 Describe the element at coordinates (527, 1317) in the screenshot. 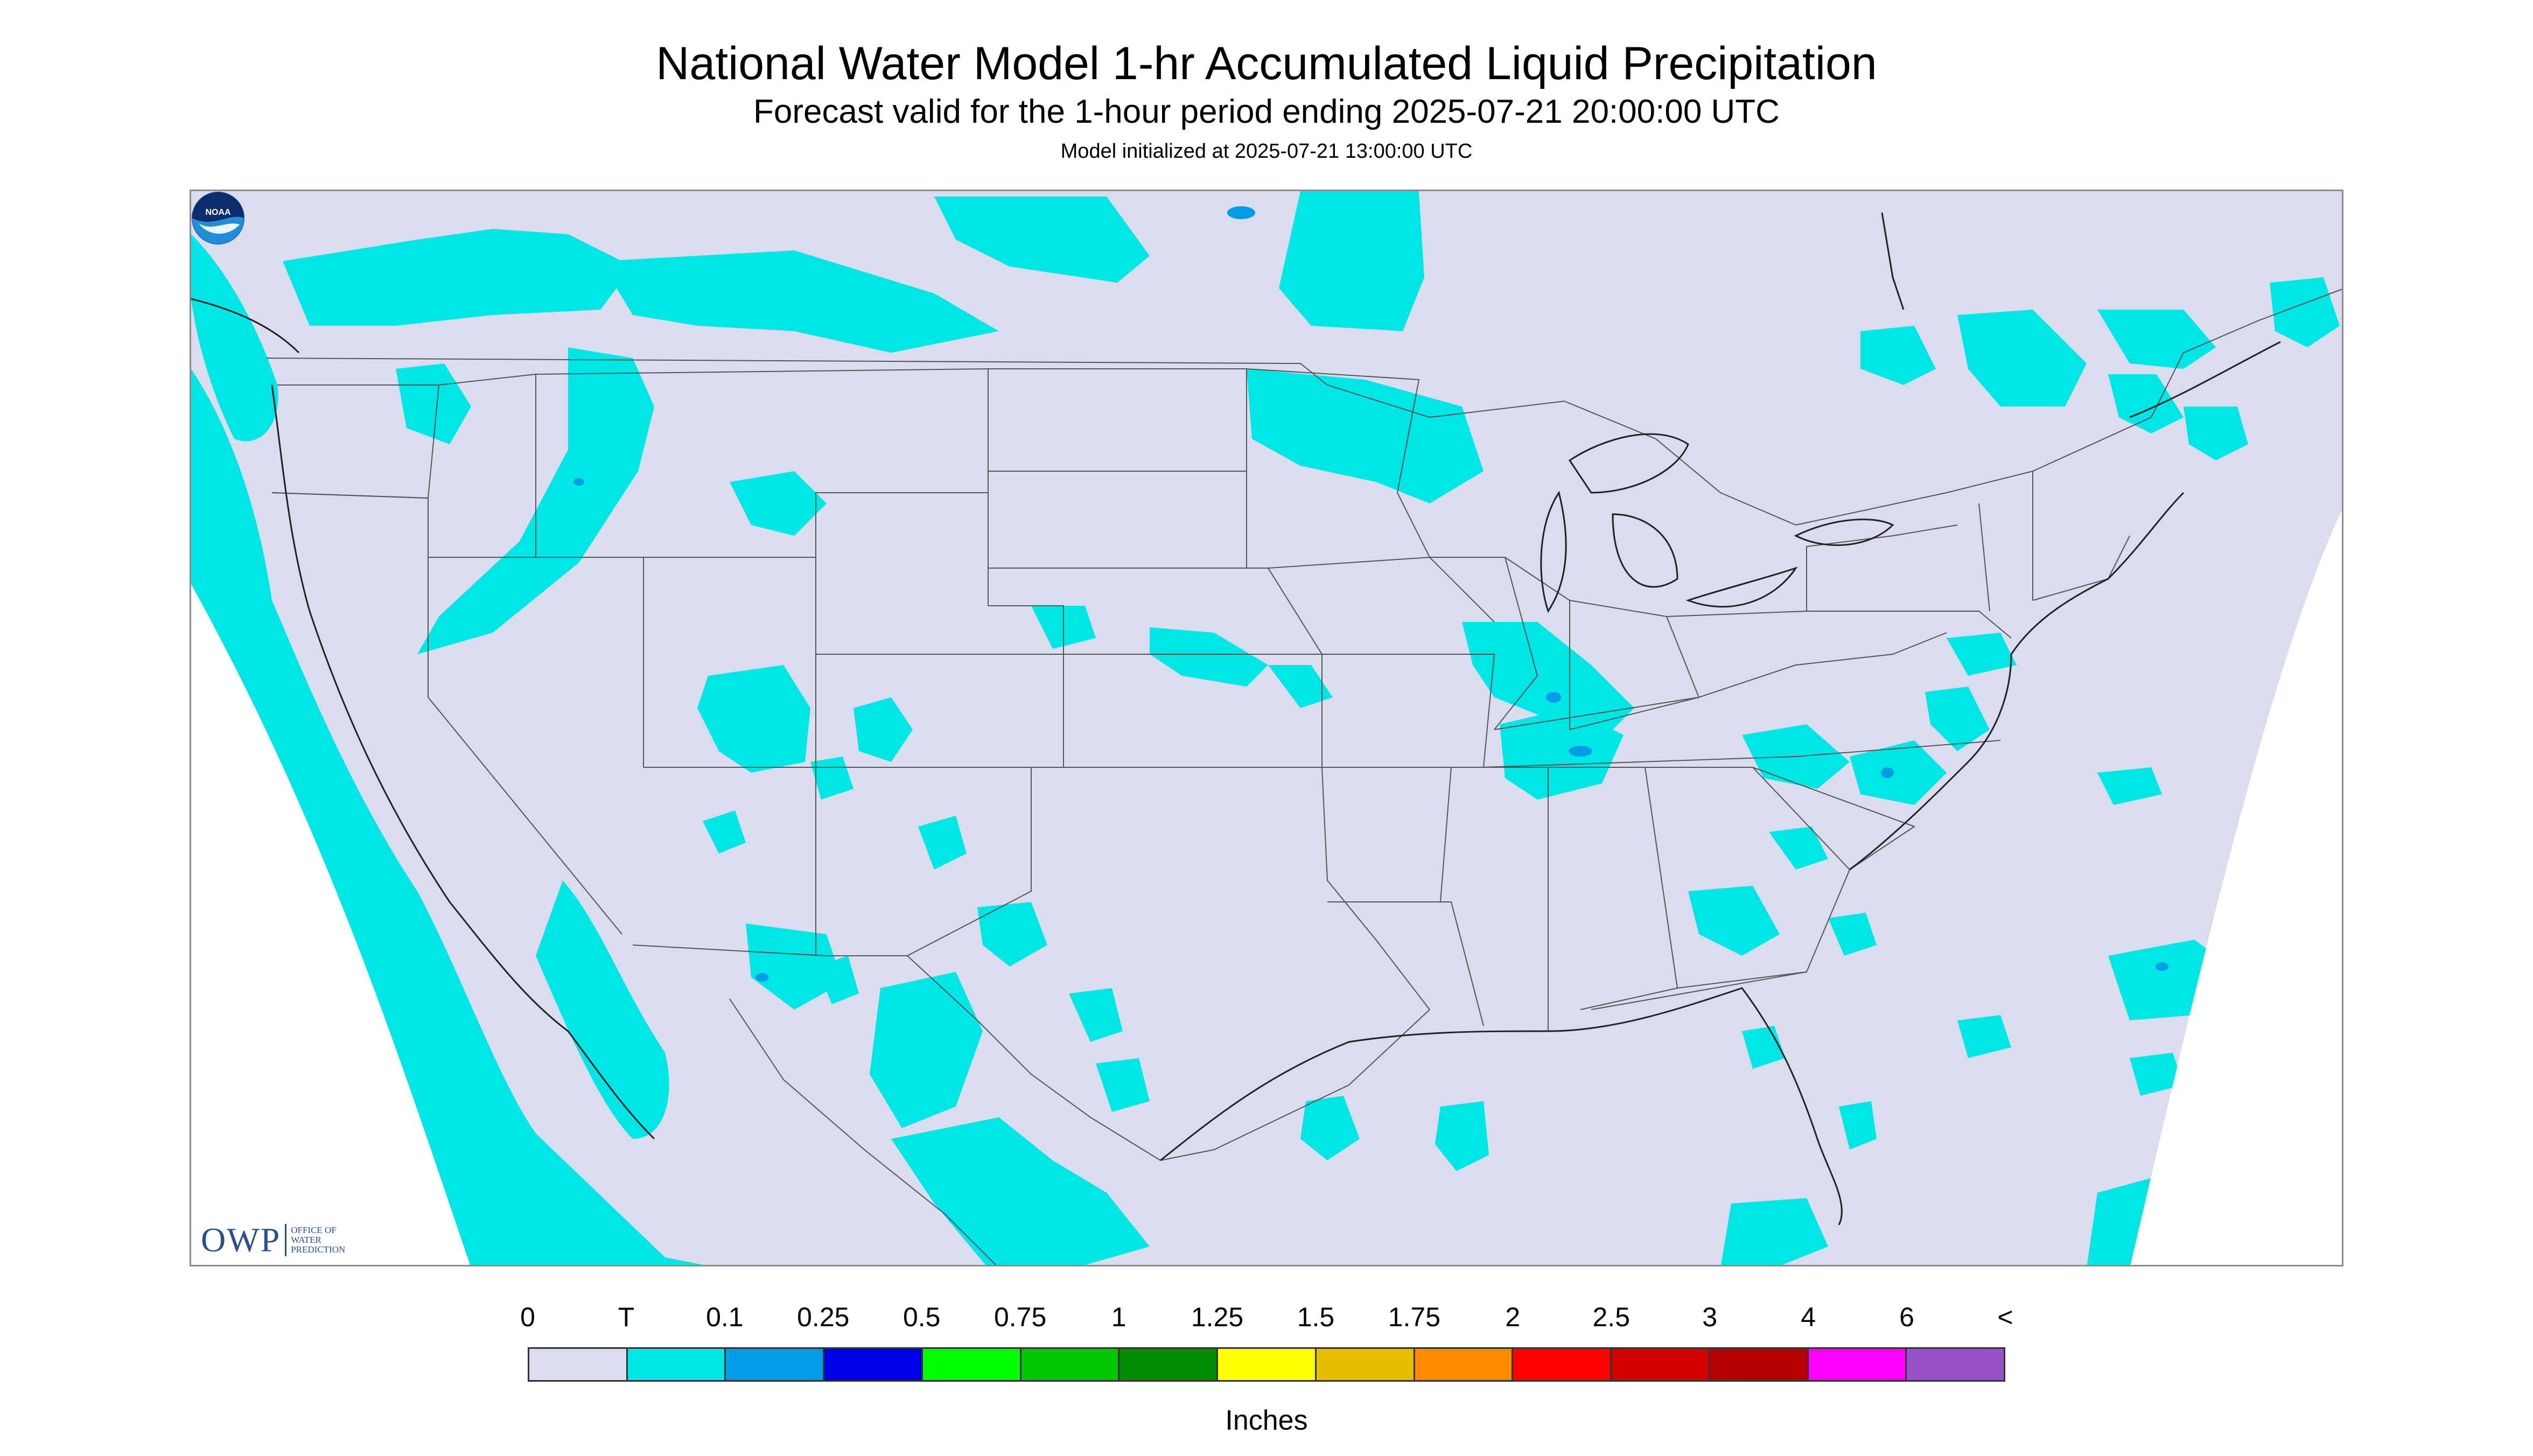

I see `legend-tick-label: 0` at that location.